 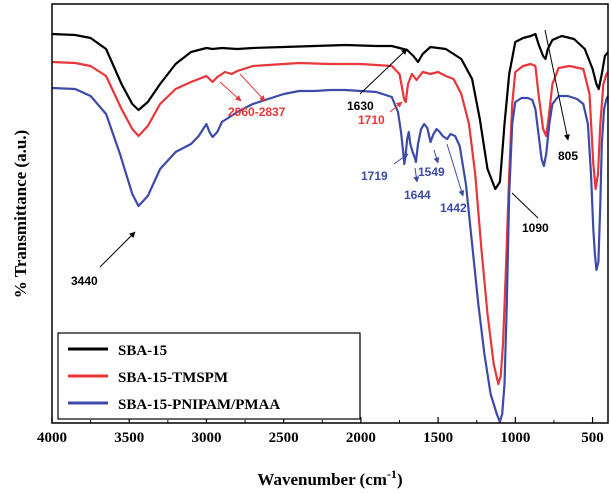 I want to click on legend-label-tmspm: SBA-15-TMSPM, so click(x=173, y=378).